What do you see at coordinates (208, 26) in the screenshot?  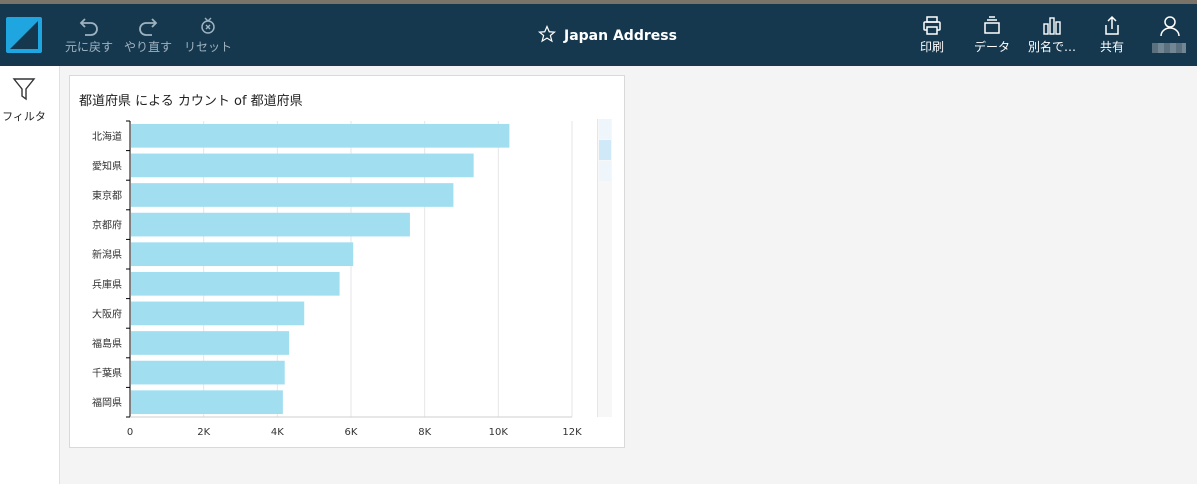 I see `reset-icon` at bounding box center [208, 26].